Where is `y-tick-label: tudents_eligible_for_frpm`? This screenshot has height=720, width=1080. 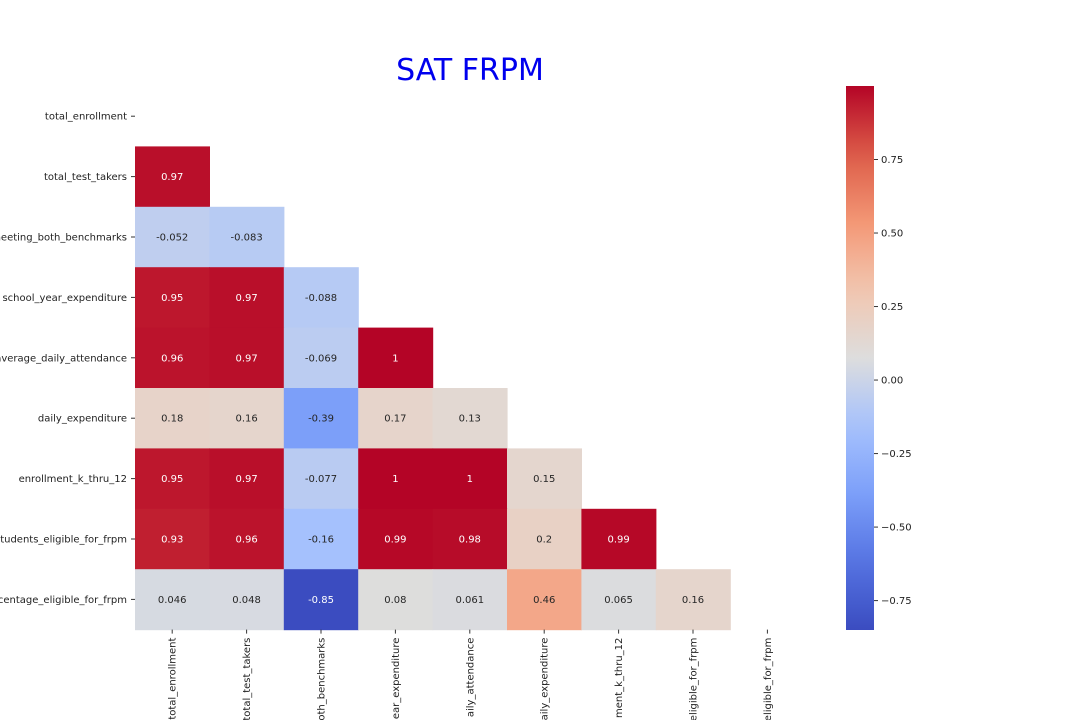
y-tick-label: tudents_eligible_for_frpm is located at coordinates (63, 540).